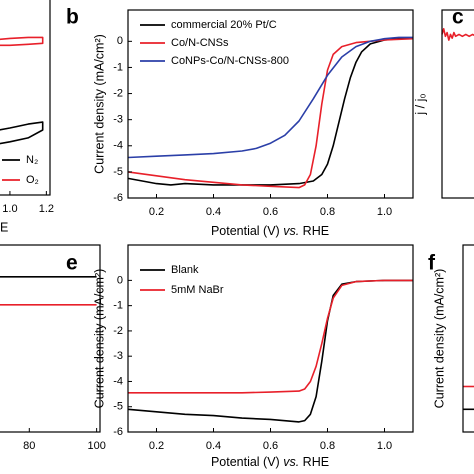  What do you see at coordinates (32, 180) in the screenshot?
I see `legend-label: O₂` at bounding box center [32, 180].